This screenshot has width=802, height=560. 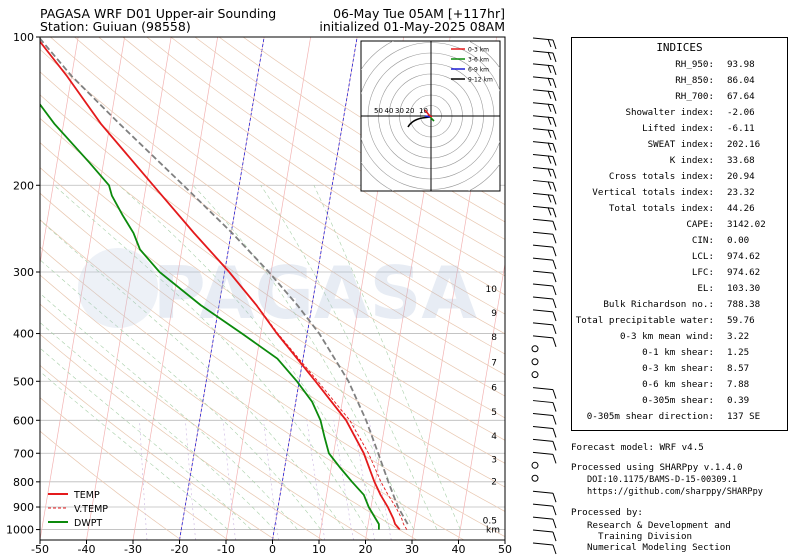 What do you see at coordinates (694, 96) in the screenshot?
I see `index-label: RH_700:` at bounding box center [694, 96].